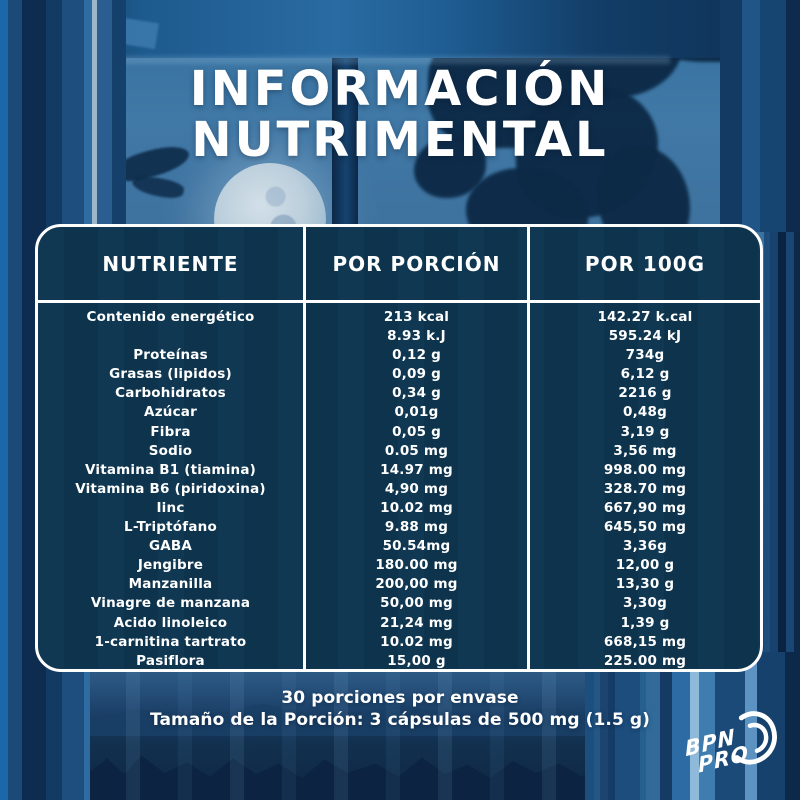  I want to click on per-portion-cell: 4,90 mg, so click(416, 488).